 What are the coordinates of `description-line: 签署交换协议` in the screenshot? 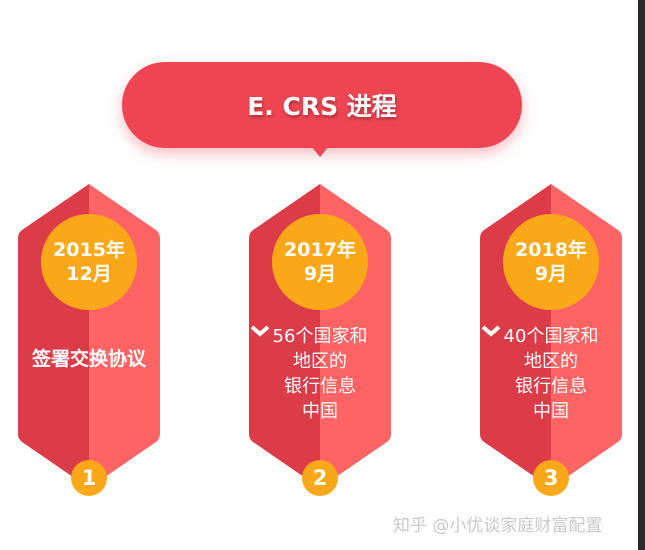 It's located at (88, 359).